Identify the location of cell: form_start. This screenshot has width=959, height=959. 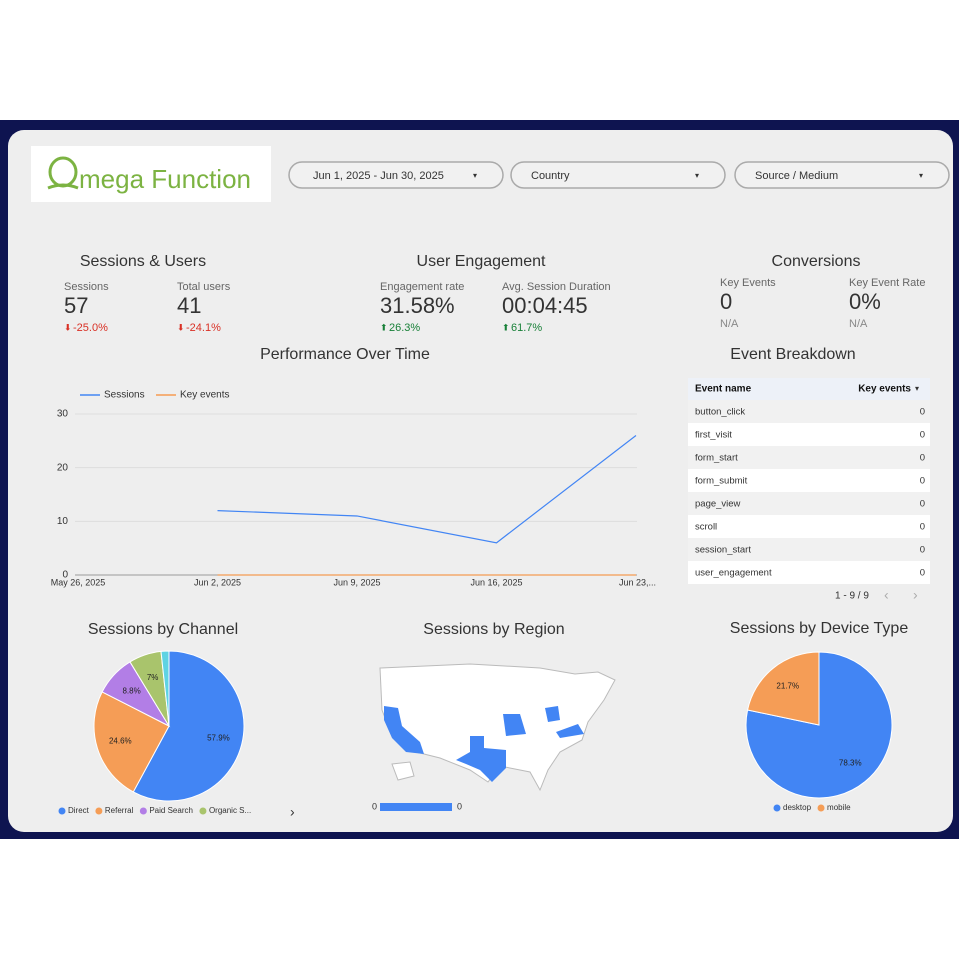
(716, 458).